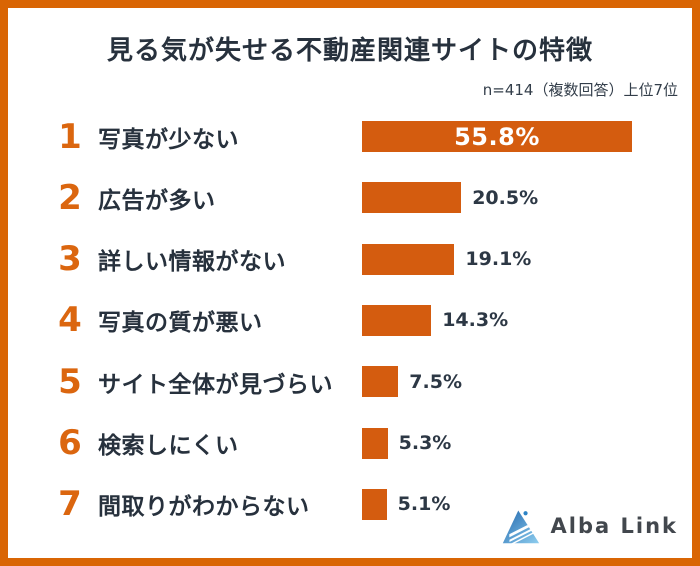  I want to click on chart-row: 3 詳しい情報がない 19.1%, so click(350, 259).